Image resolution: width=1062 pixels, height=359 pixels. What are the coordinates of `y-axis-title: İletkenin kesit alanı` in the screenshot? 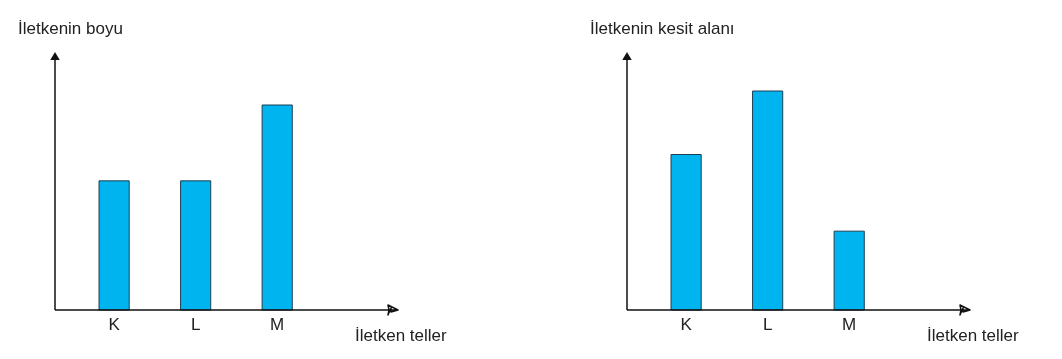 It's located at (662, 28).